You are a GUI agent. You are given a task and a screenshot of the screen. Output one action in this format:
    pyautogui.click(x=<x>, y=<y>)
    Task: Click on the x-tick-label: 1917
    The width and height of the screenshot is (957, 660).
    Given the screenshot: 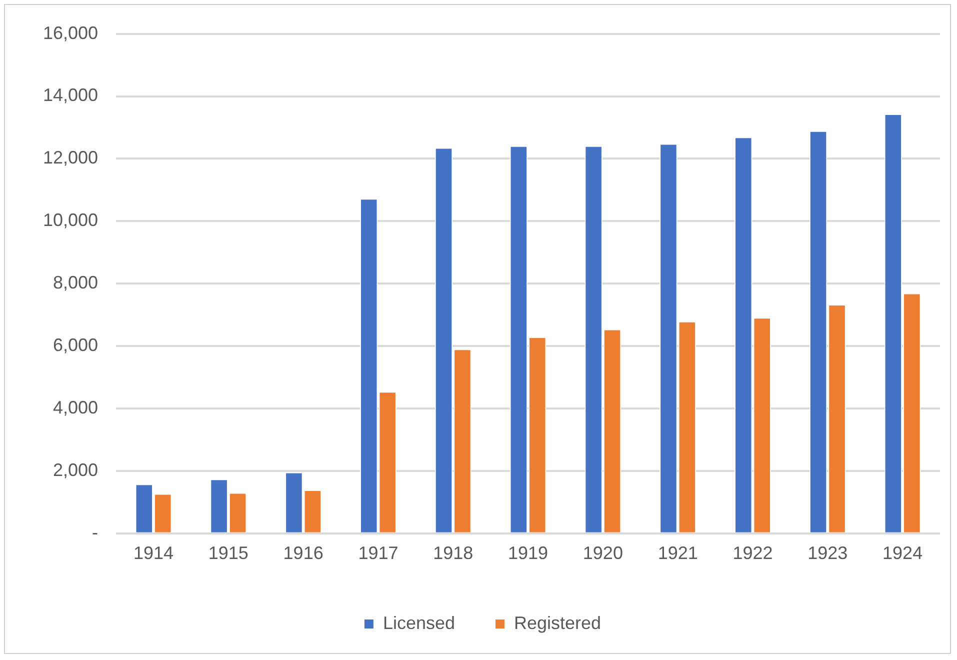 What is the action you would take?
    pyautogui.click(x=378, y=553)
    